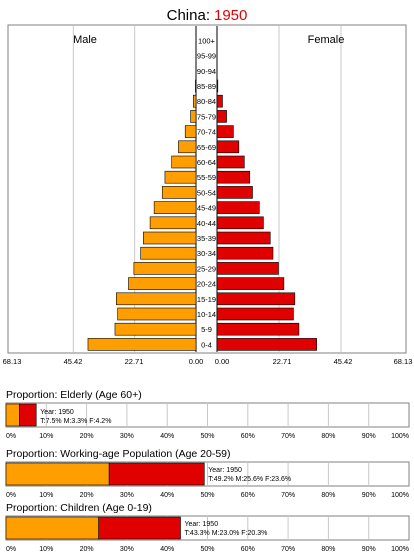 The image size is (414, 555). I want to click on age-group-label: 30-34, so click(206, 253).